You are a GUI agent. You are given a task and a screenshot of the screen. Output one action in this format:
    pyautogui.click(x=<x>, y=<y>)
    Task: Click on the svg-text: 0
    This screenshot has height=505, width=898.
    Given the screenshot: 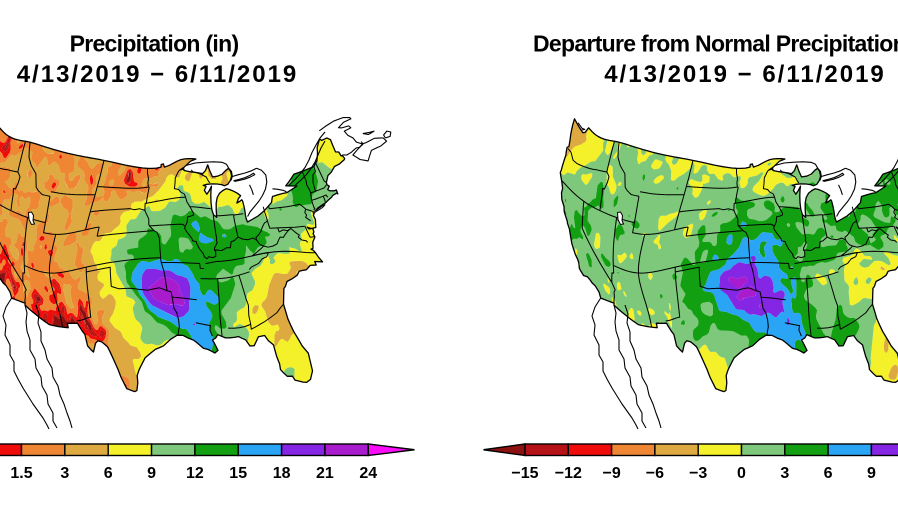 What is the action you would take?
    pyautogui.click(x=741, y=473)
    